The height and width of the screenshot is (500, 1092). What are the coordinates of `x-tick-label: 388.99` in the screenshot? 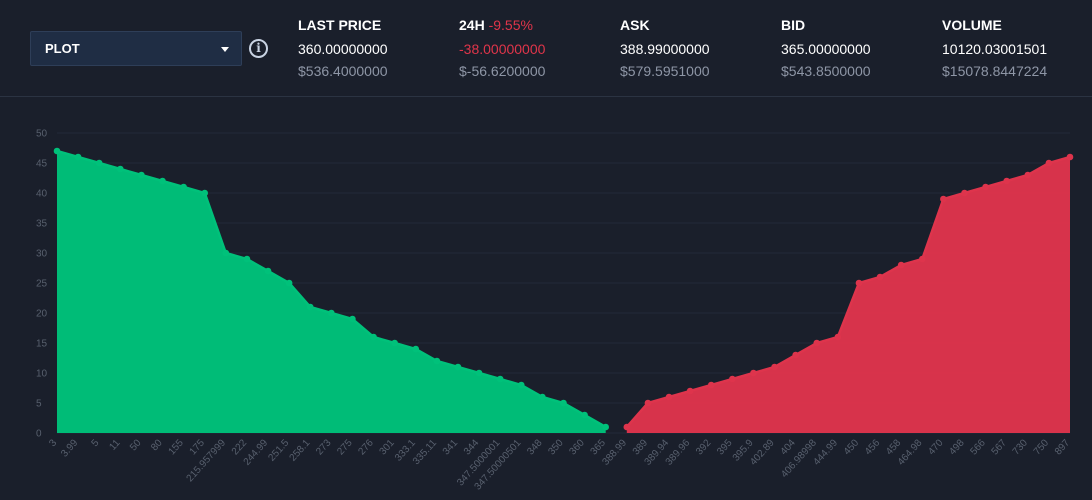 It's located at (614, 452).